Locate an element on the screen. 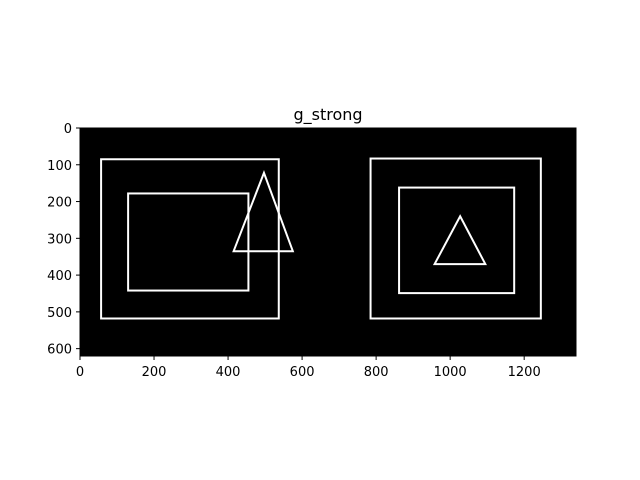  x-tick-label: 800 is located at coordinates (376, 372).